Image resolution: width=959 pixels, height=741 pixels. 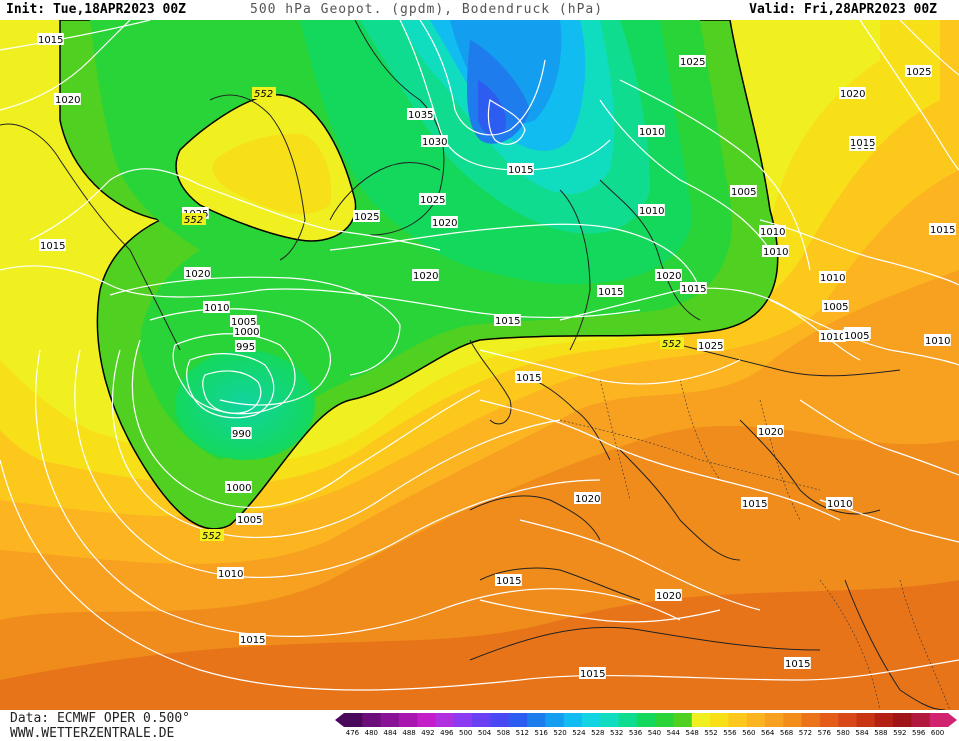 I want to click on website: WWW.WETTERZENTRALE.DE, so click(x=92, y=733).